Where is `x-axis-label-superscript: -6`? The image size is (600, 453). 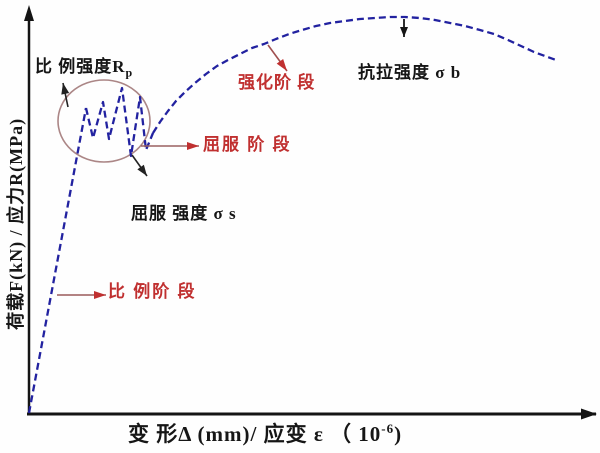
x-axis-label-superscript: -6 is located at coordinates (388, 428).